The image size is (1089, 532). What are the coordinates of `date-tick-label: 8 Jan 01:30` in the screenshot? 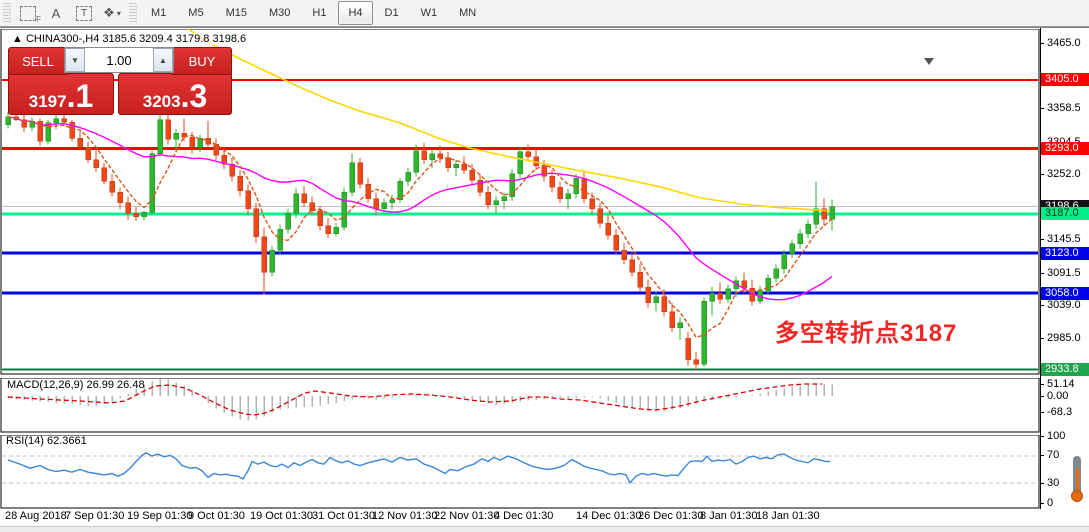 It's located at (729, 516).